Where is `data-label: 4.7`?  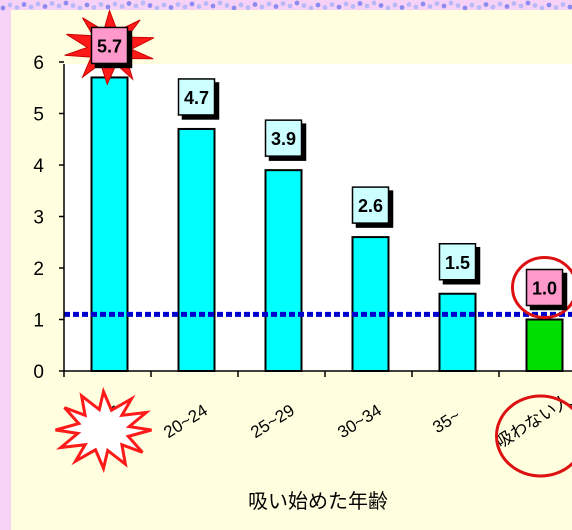 data-label: 4.7 is located at coordinates (196, 98).